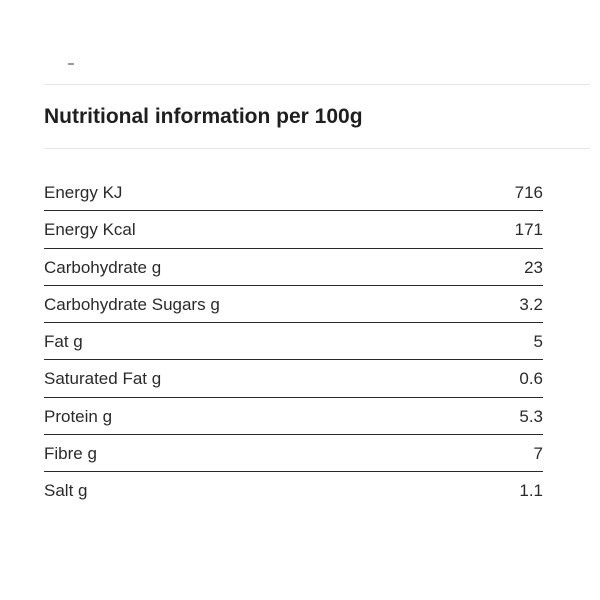 The image size is (600, 600). Describe the element at coordinates (533, 267) in the screenshot. I see `row-value: 23` at that location.